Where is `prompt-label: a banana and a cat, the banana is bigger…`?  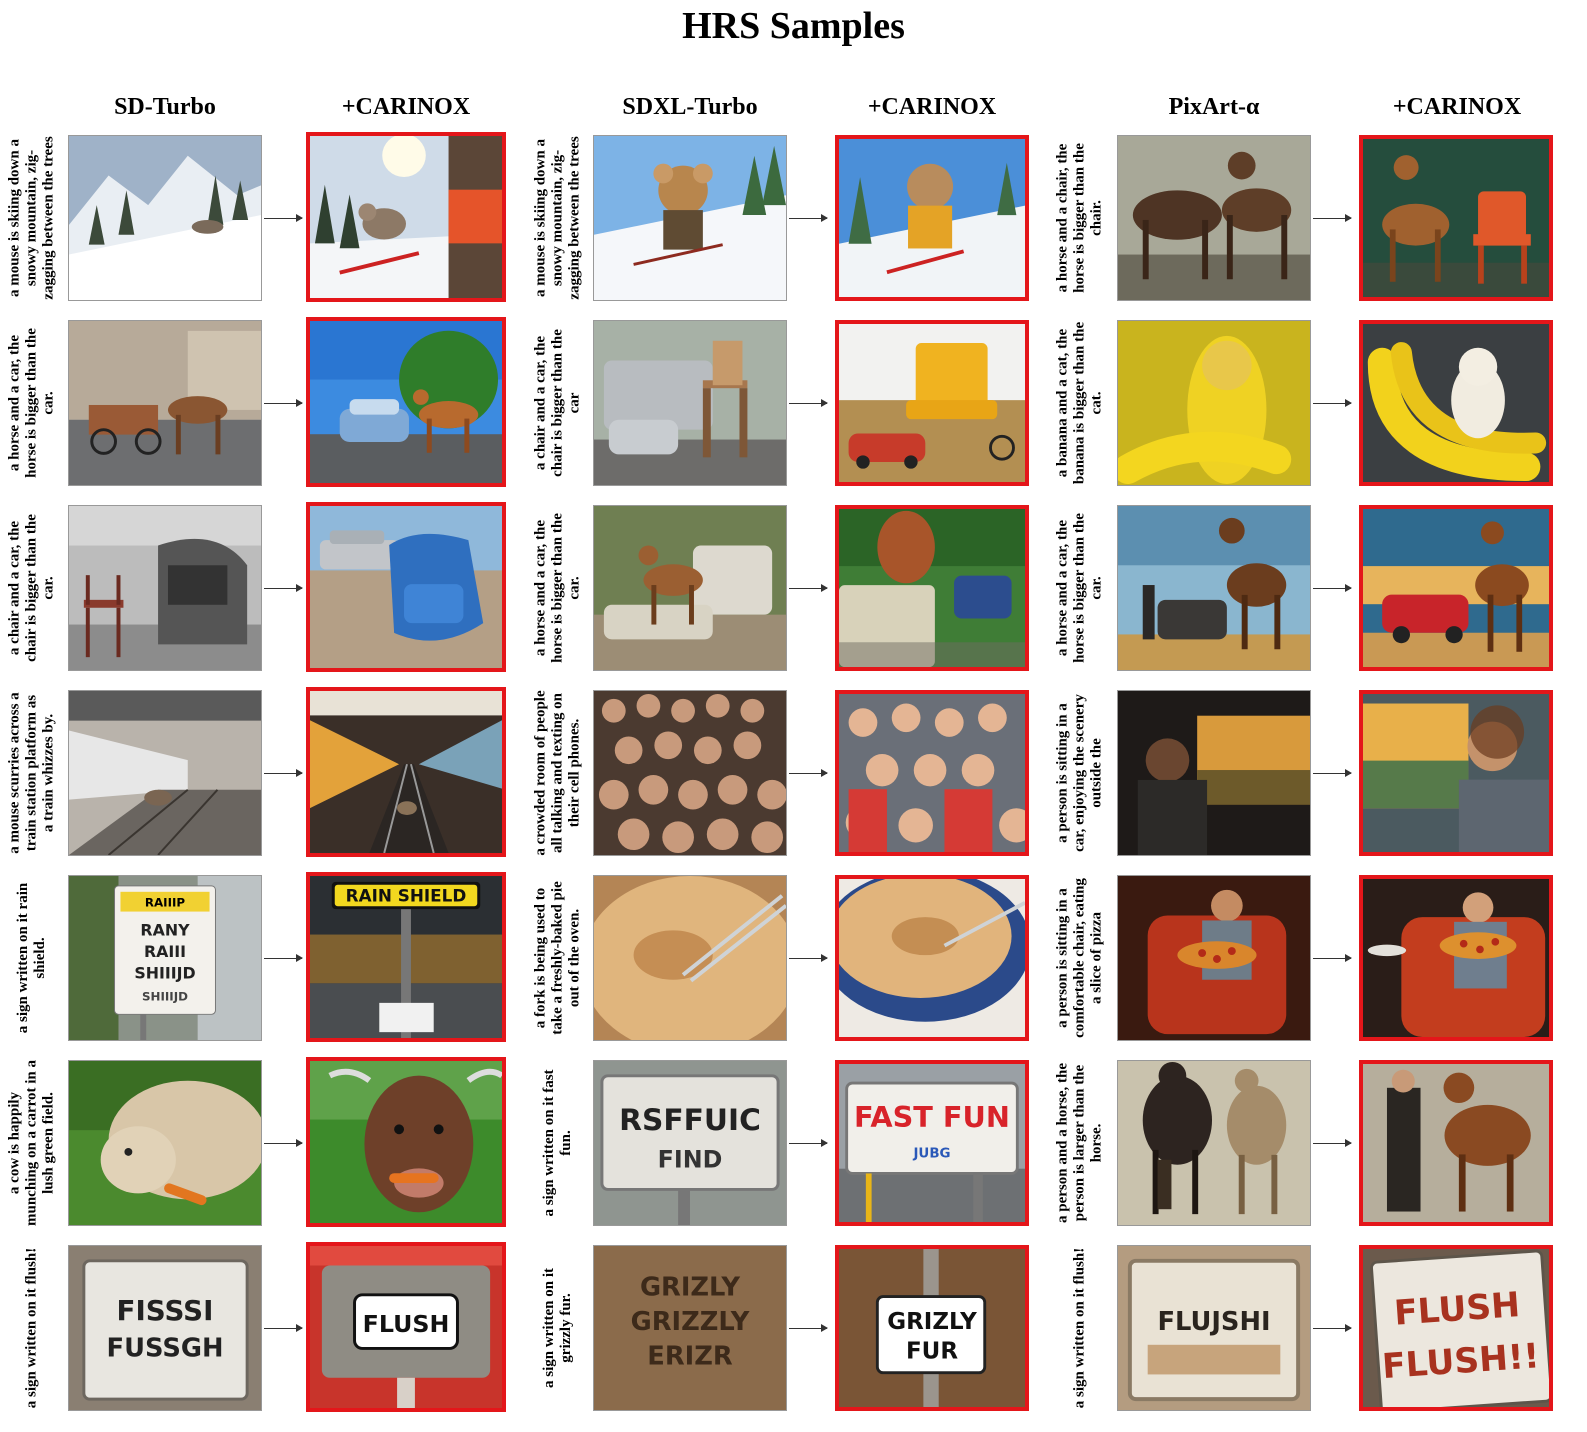
prompt-label: a banana and a cat, the banana is bigger… is located at coordinates (1079, 403).